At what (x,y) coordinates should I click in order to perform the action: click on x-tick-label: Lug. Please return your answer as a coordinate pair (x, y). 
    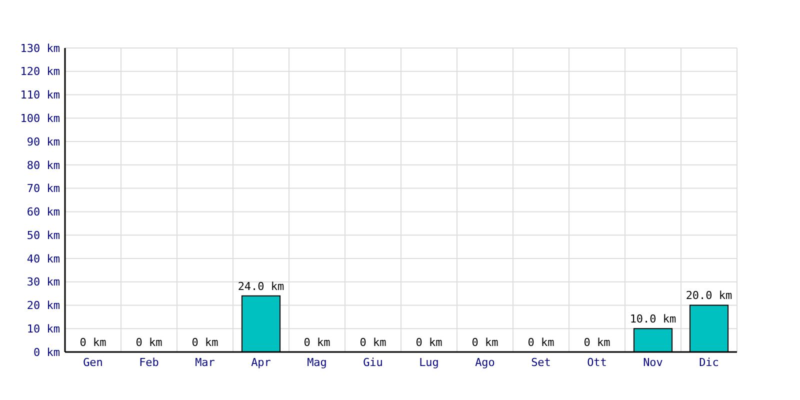
    Looking at the image, I should click on (429, 362).